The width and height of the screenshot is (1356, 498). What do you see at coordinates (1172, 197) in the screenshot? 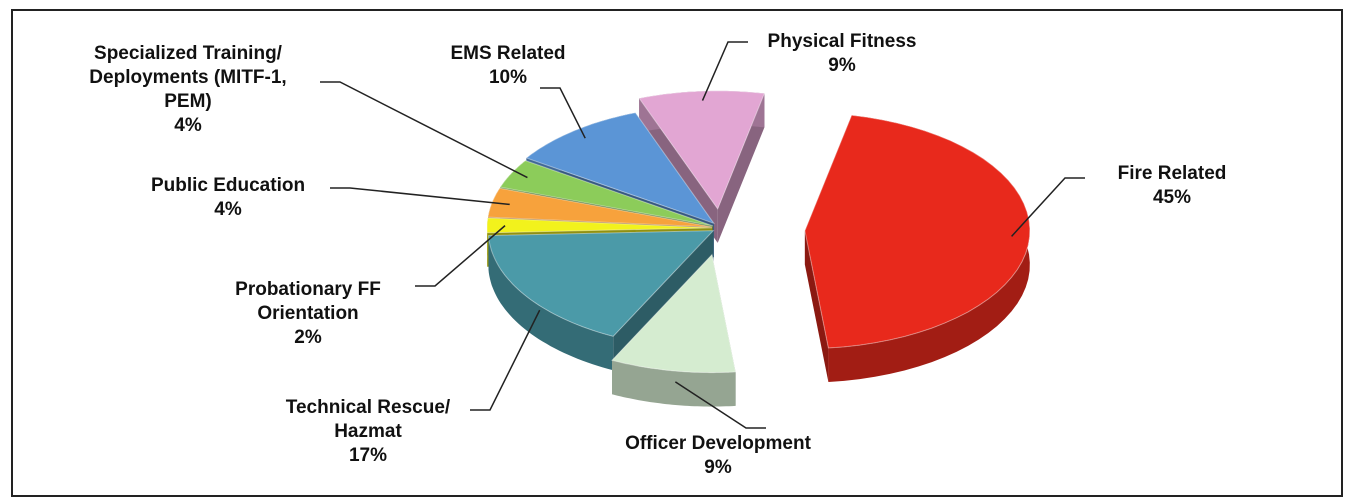
I see `value-label: 45%` at bounding box center [1172, 197].